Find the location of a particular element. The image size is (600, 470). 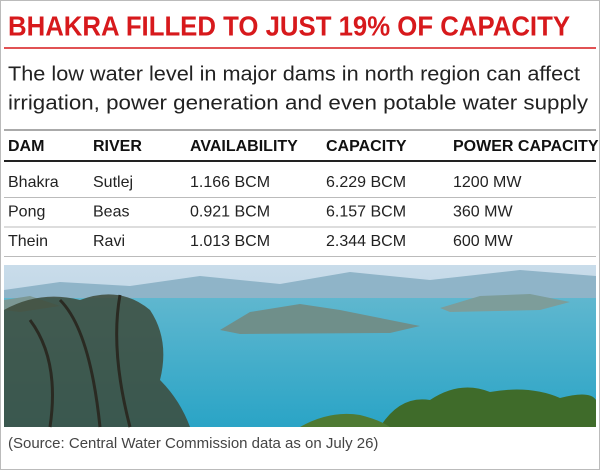

table-cell: Beas is located at coordinates (111, 212).